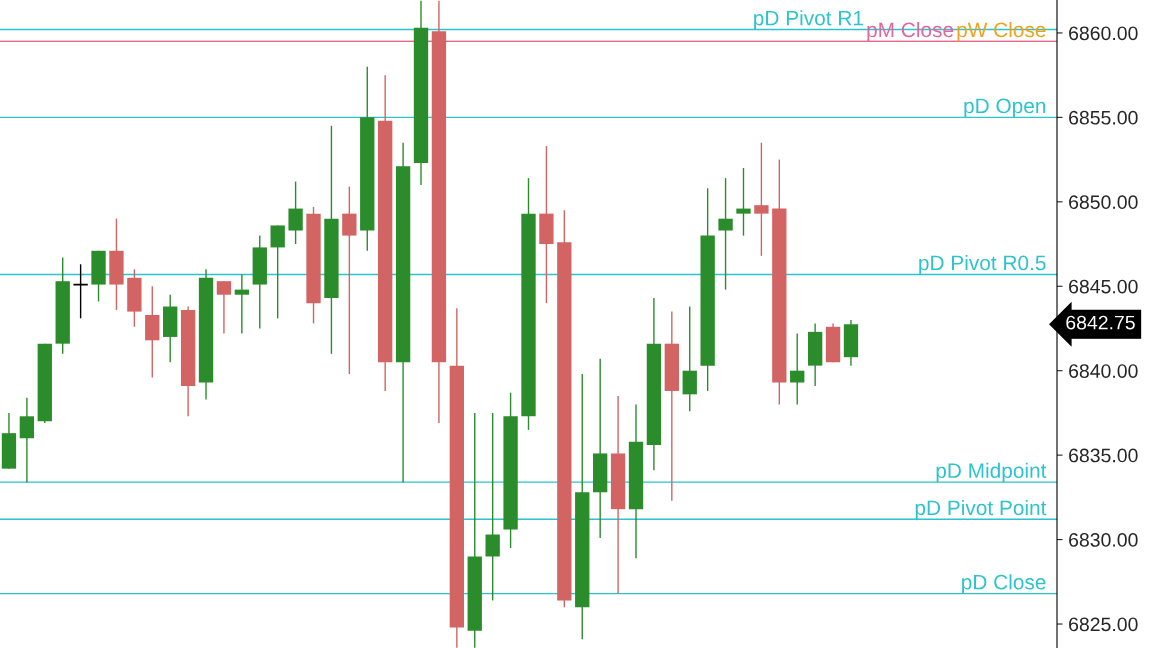 The height and width of the screenshot is (648, 1152). What do you see at coordinates (1103, 540) in the screenshot?
I see `y-tick-label: 6830.00` at bounding box center [1103, 540].